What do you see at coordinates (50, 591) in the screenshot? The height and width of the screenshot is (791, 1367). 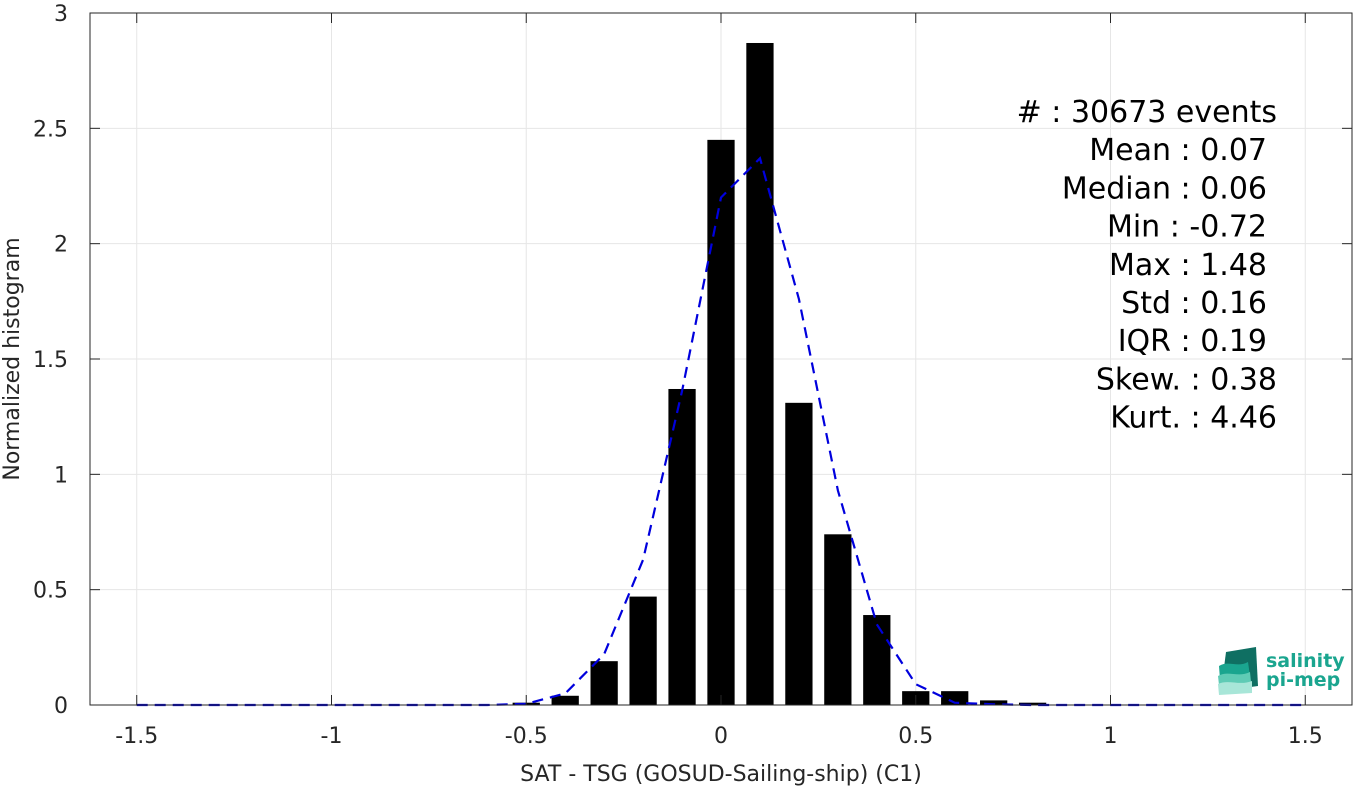 I see `y-tick-label: 0.5` at bounding box center [50, 591].